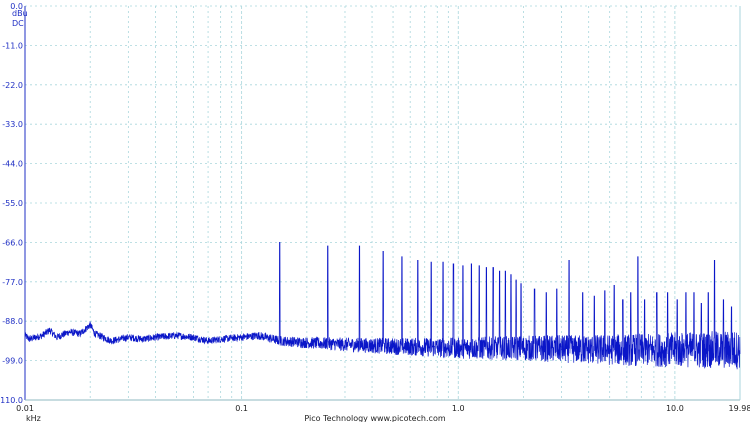 Image resolution: width=750 pixels, height=422 pixels. I want to click on y-tick-label: -11.0, so click(12, 45).